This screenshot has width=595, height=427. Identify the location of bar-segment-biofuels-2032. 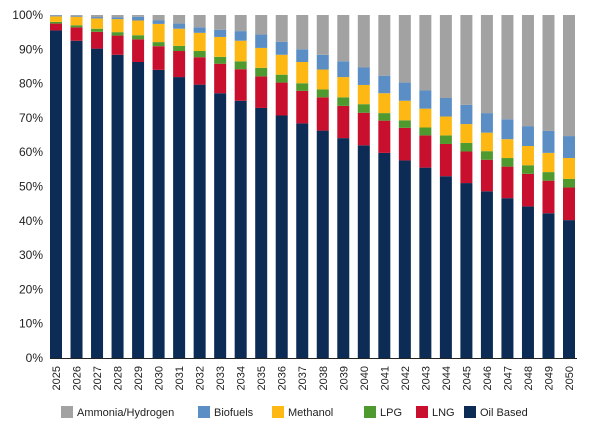
(199, 30).